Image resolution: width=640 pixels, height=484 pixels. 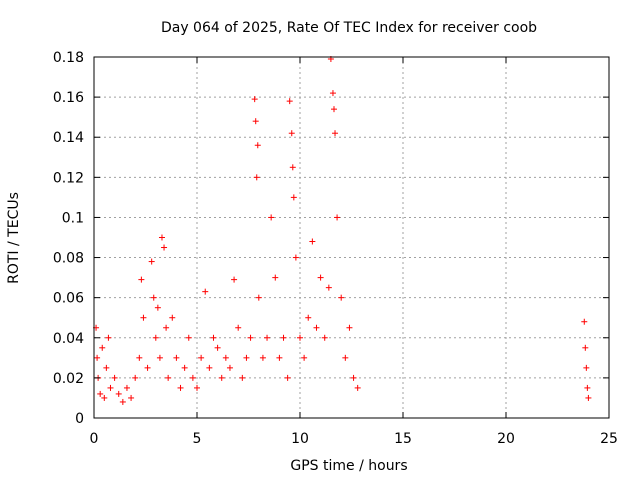 I want to click on x-axis-label: GPS time / hours, so click(x=348, y=466).